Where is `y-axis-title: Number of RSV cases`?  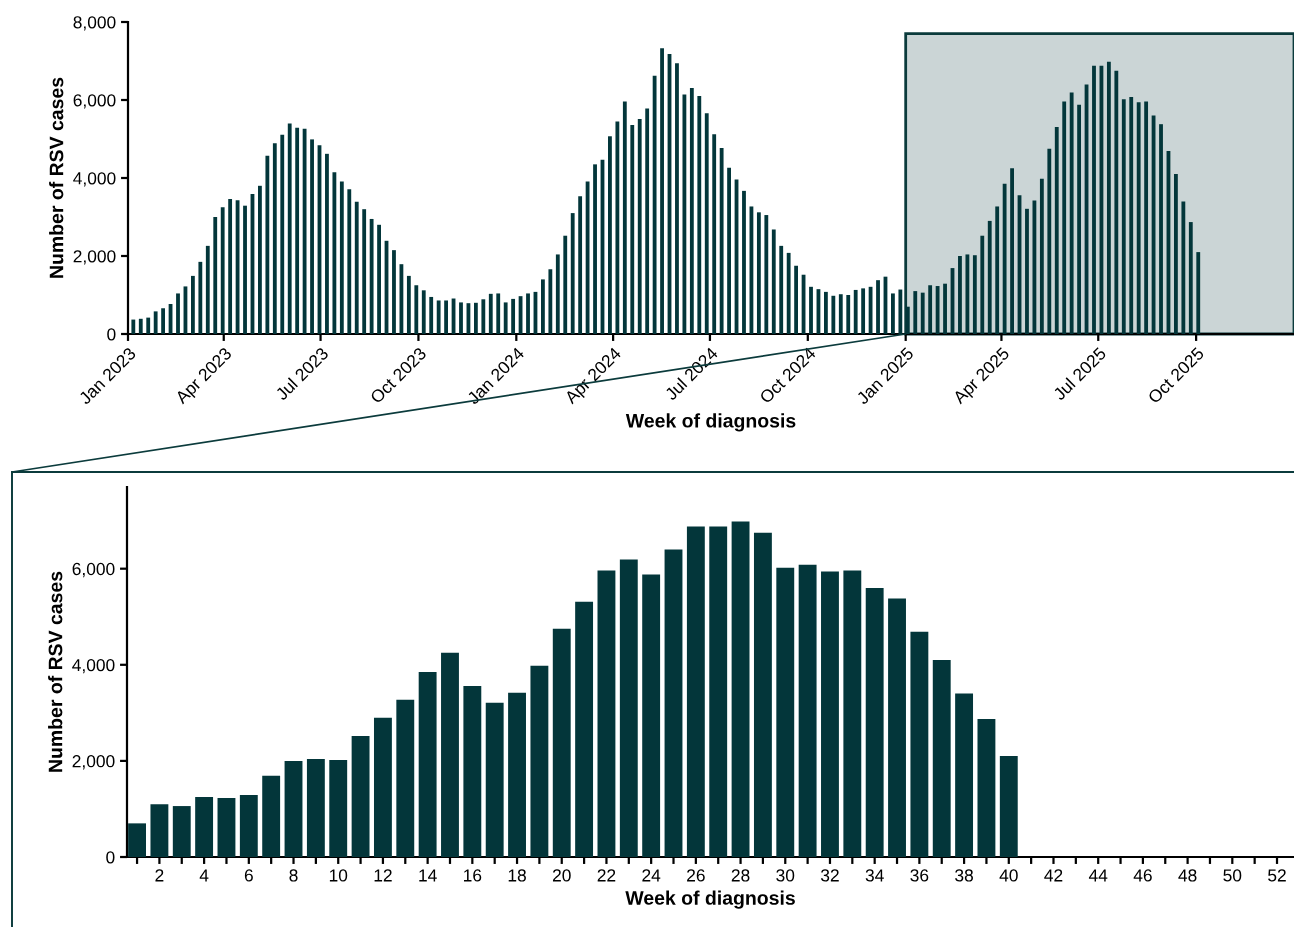 y-axis-title: Number of RSV cases is located at coordinates (56, 177).